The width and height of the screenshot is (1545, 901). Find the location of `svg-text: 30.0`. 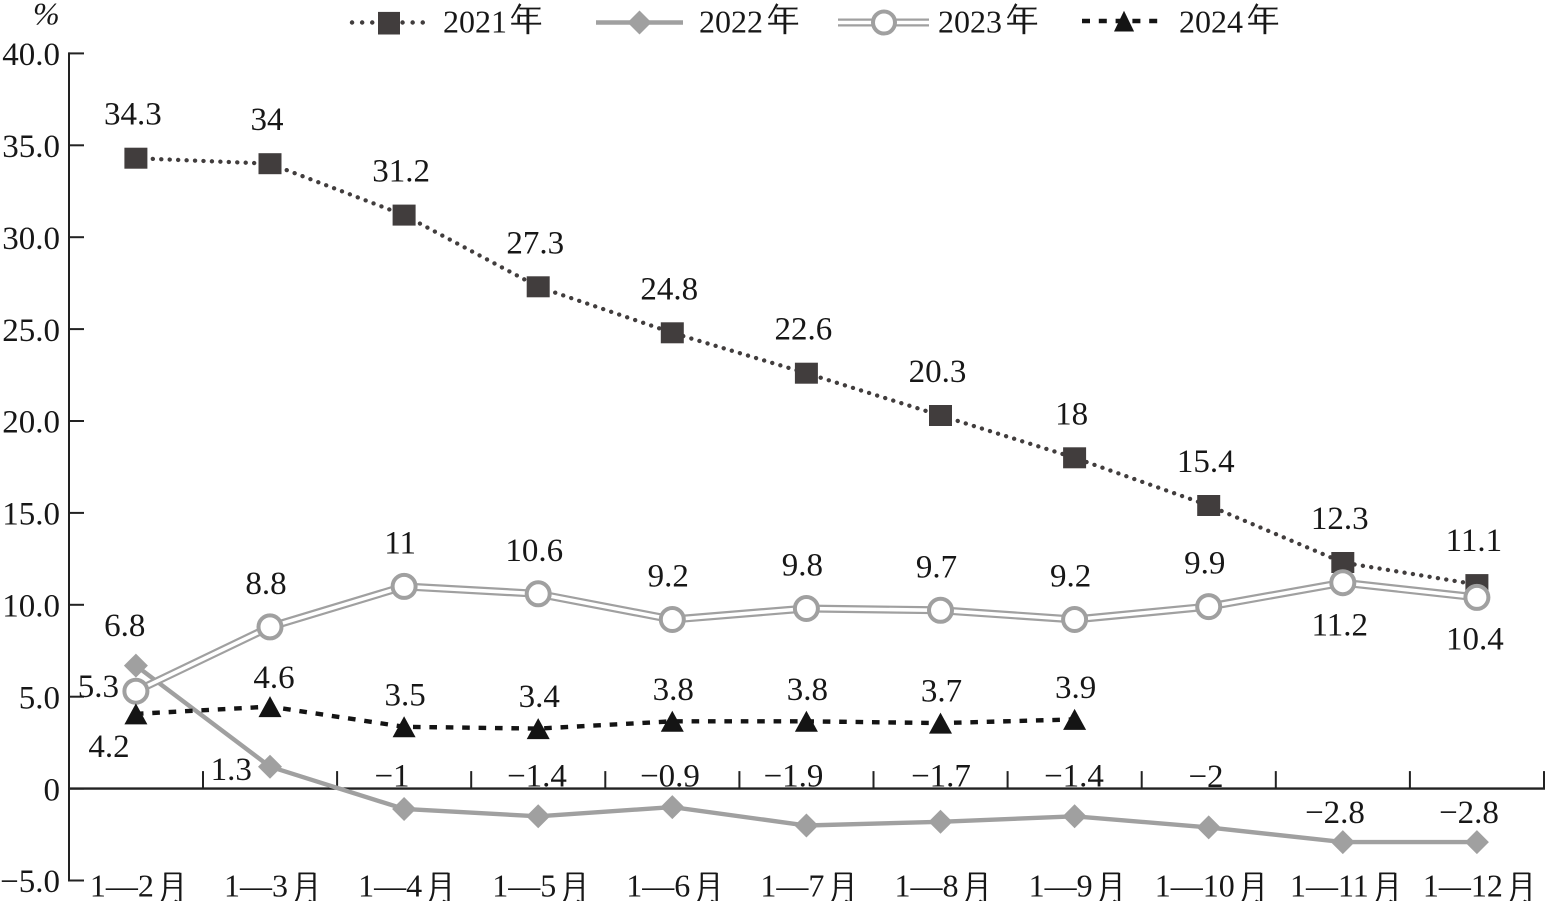

svg-text: 30.0 is located at coordinates (31, 239).